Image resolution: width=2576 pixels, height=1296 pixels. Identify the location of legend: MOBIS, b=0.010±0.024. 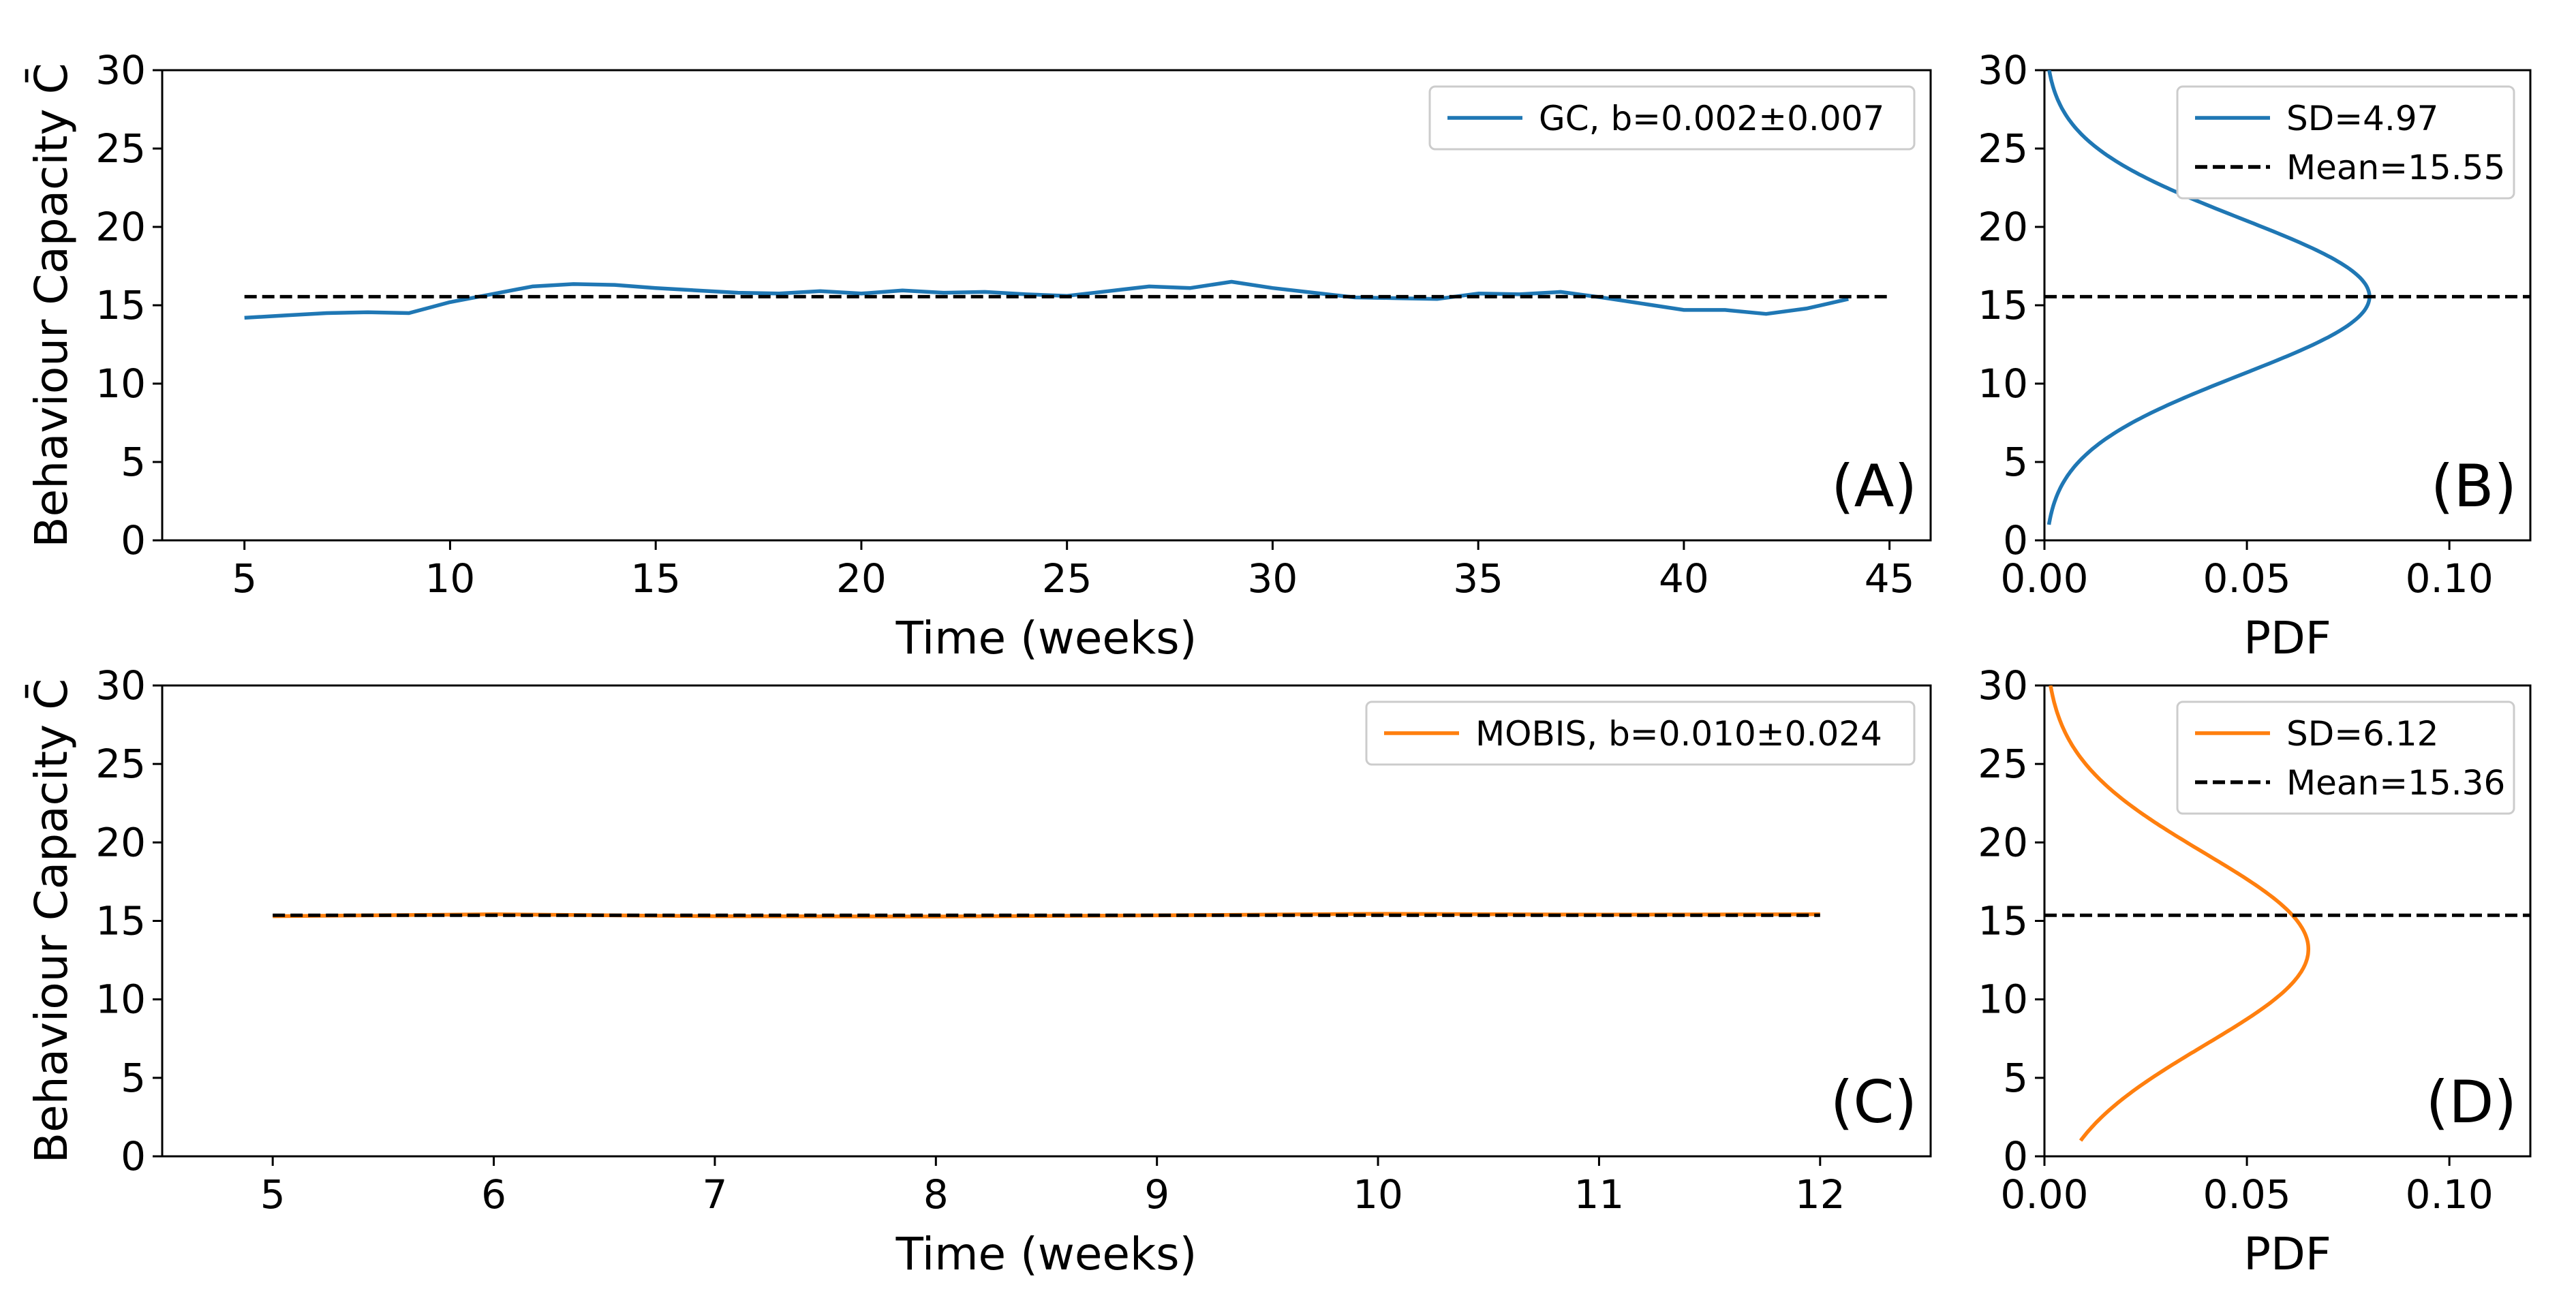
(1641, 733).